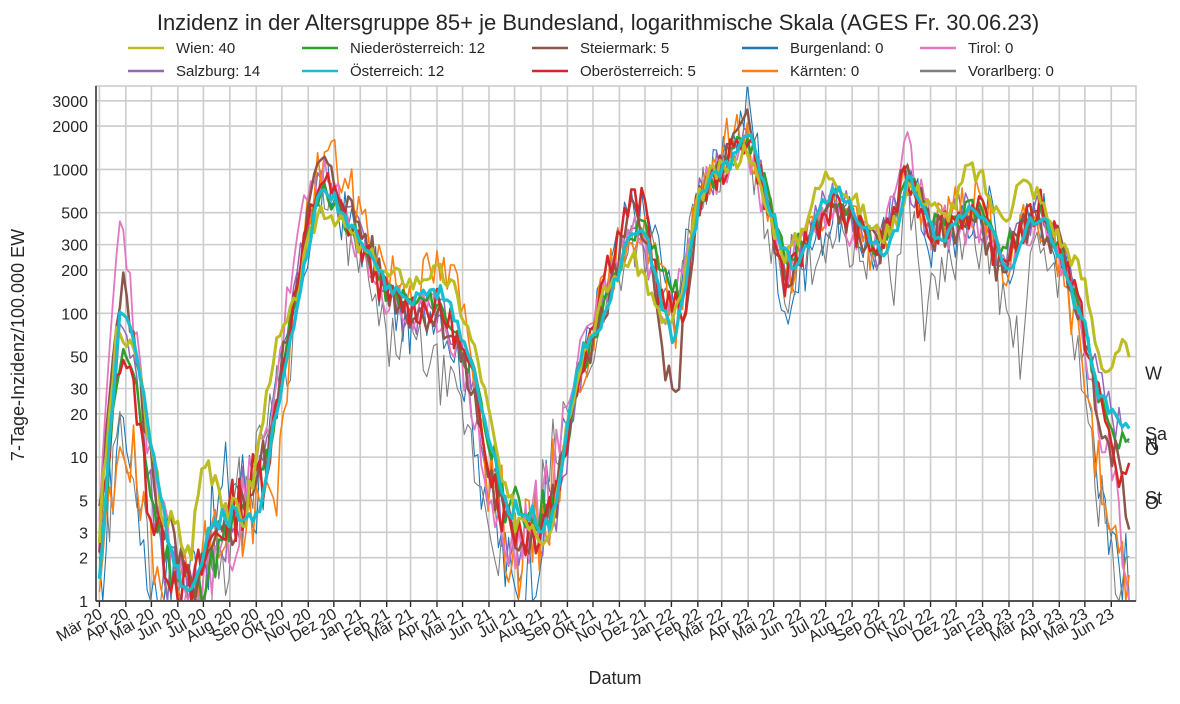  Describe the element at coordinates (74, 314) in the screenshot. I see `y-tick-label: 100` at that location.